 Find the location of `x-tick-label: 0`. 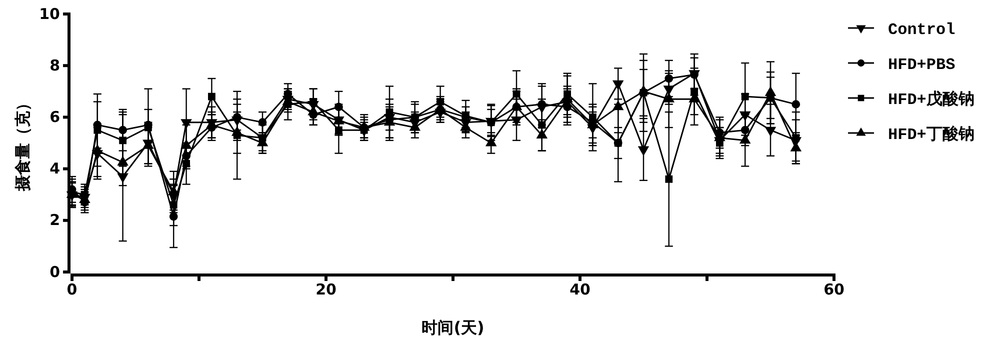

x-tick-label: 0 is located at coordinates (72, 289).